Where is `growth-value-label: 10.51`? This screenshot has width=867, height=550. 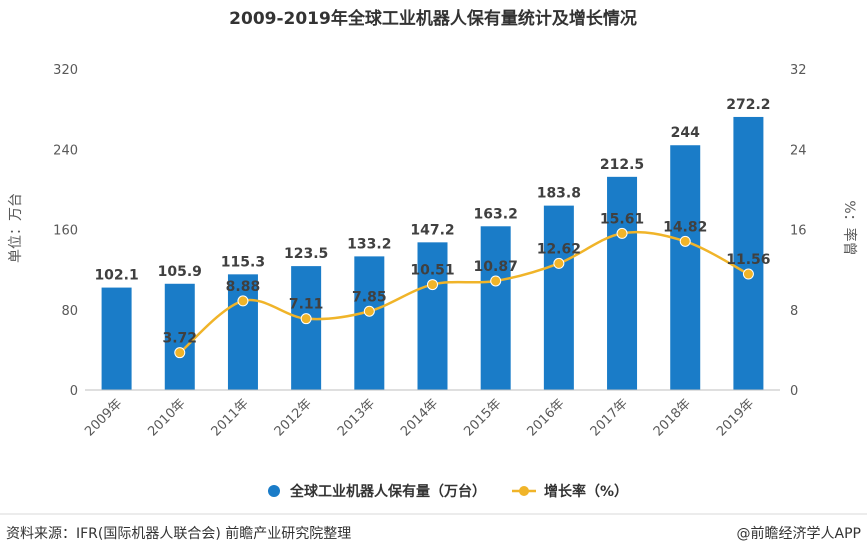 growth-value-label: 10.51 is located at coordinates (432, 271).